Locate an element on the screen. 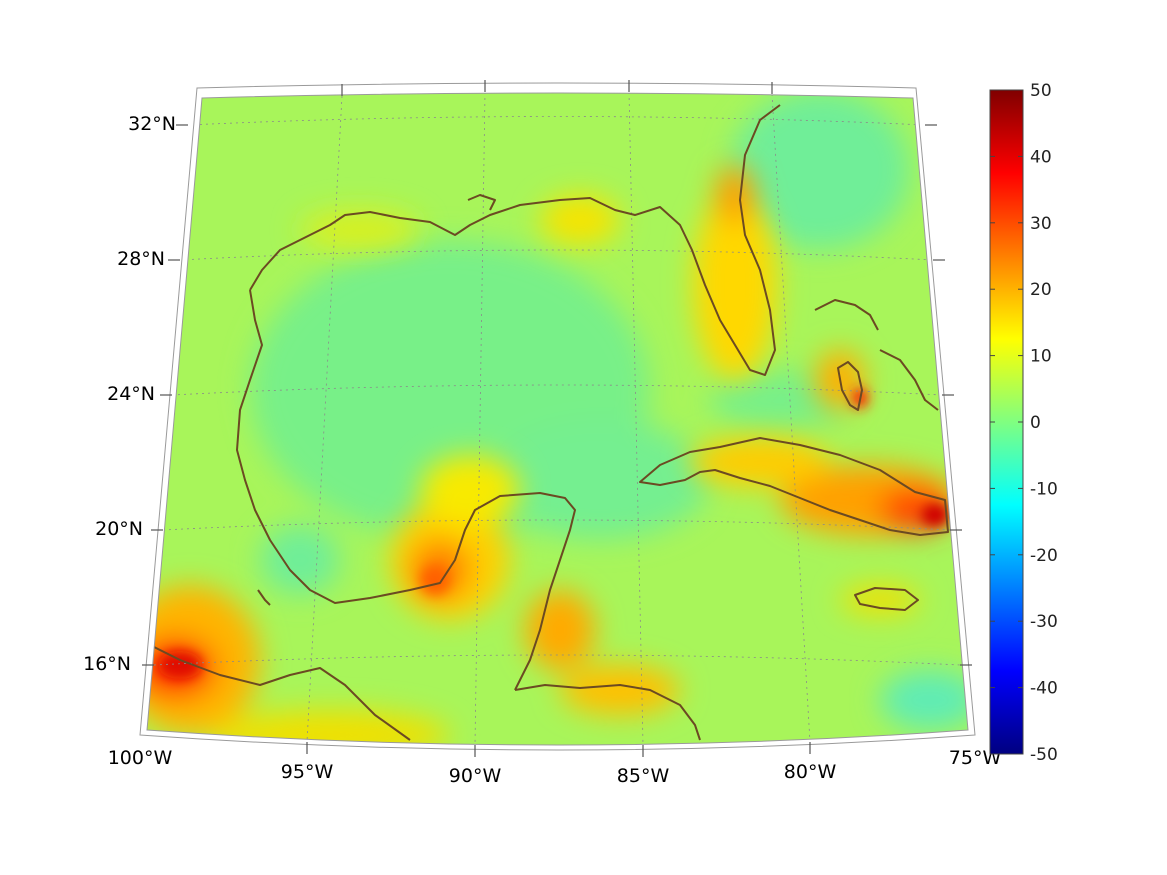  lat-label-24: 24°N is located at coordinates (131, 394).